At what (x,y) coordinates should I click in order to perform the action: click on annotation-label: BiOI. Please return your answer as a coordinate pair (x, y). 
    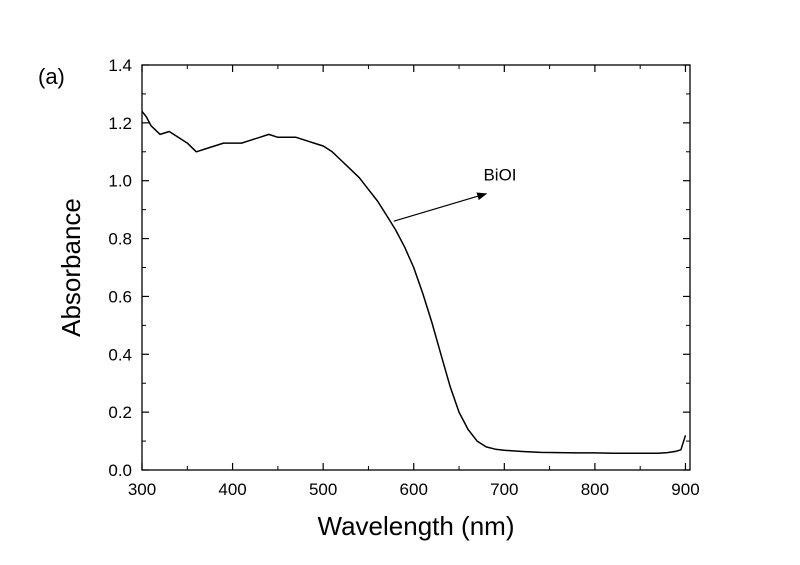
    Looking at the image, I should click on (499, 175).